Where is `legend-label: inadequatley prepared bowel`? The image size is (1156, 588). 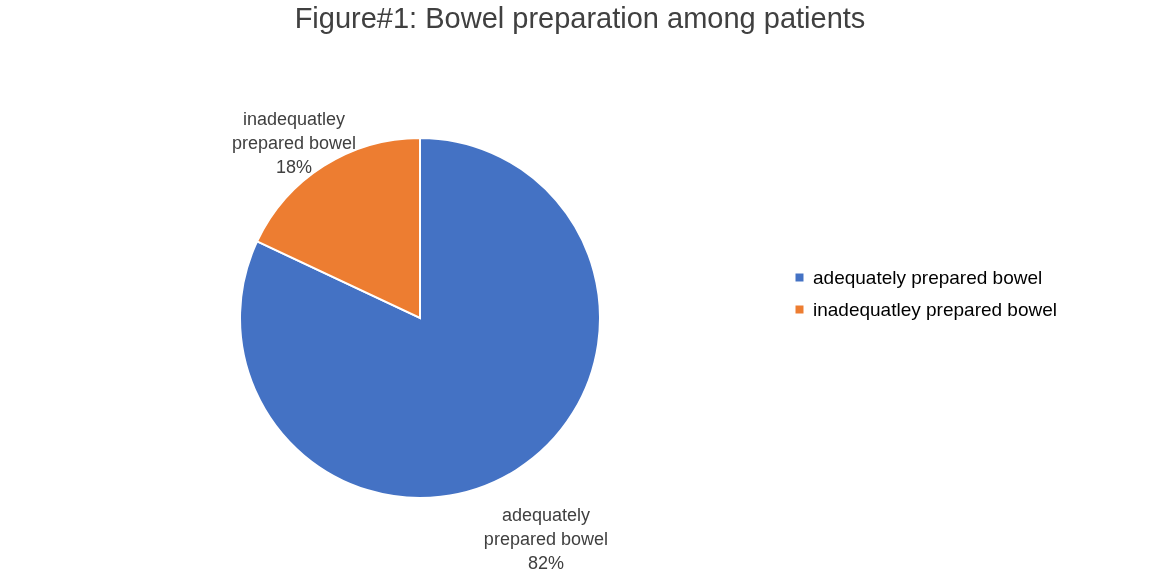 legend-label: inadequatley prepared bowel is located at coordinates (935, 309).